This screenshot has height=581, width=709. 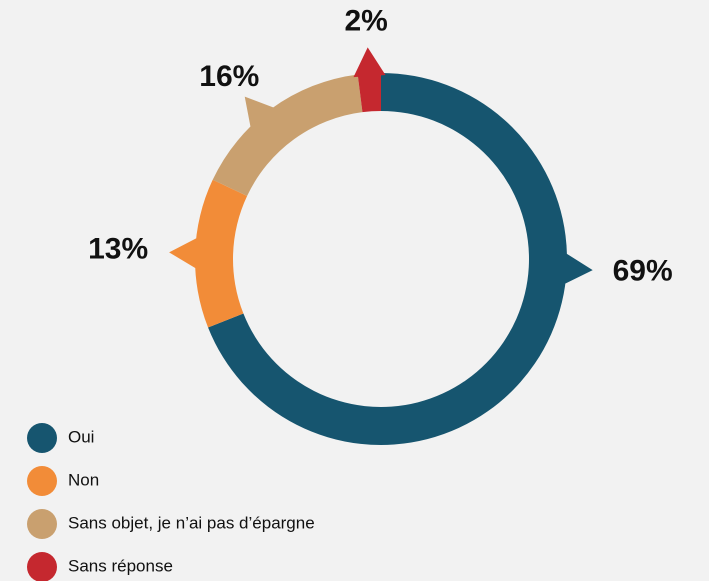 I want to click on legend-label: Sans objet, je n’ai pas d’épargne, so click(x=191, y=522).